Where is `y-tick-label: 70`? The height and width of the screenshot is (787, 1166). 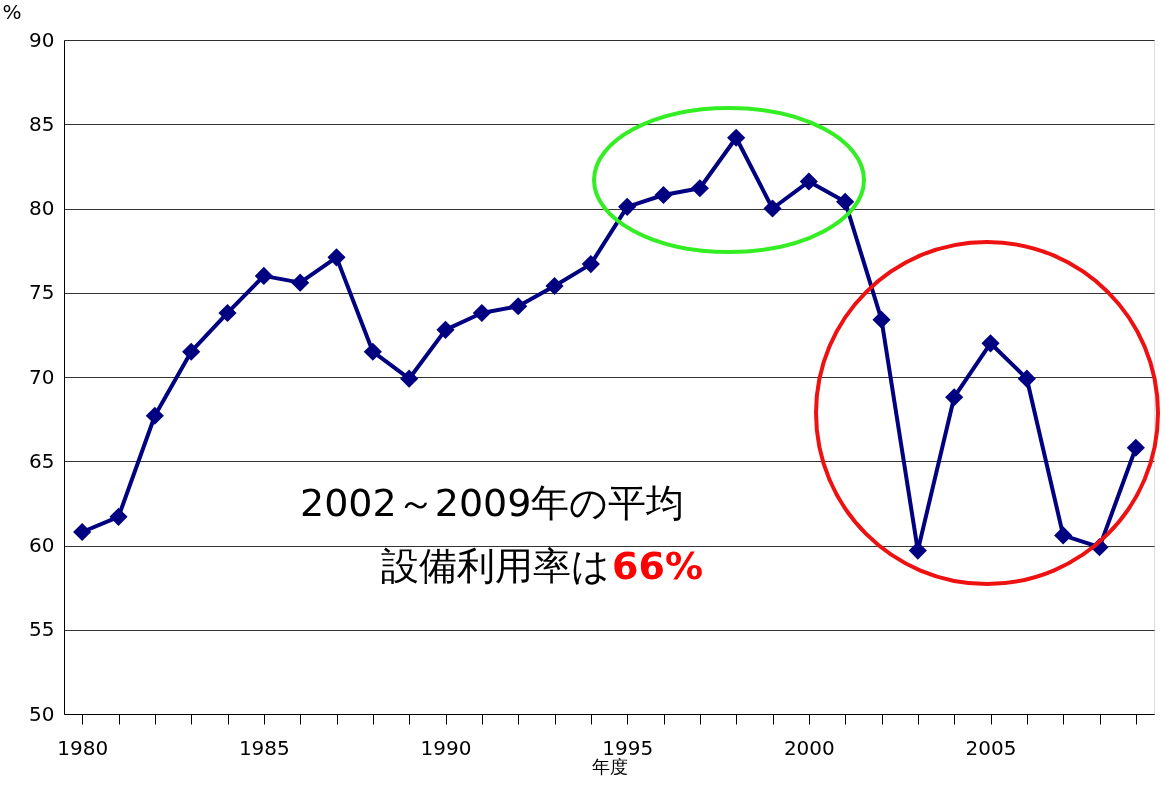
y-tick-label: 70 is located at coordinates (42, 376).